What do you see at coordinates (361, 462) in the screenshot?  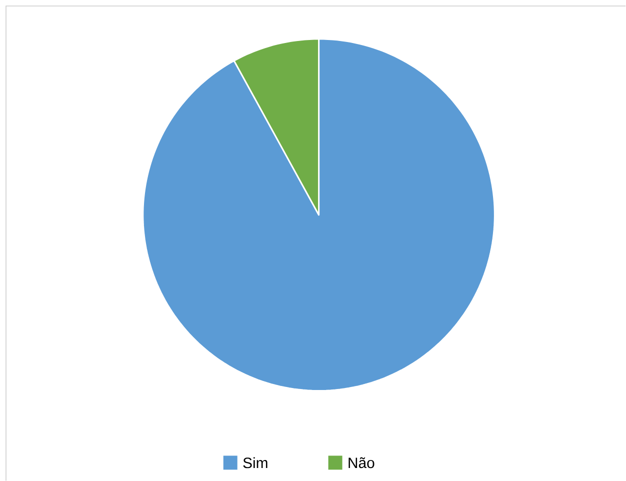 I see `legend-label: Não` at bounding box center [361, 462].